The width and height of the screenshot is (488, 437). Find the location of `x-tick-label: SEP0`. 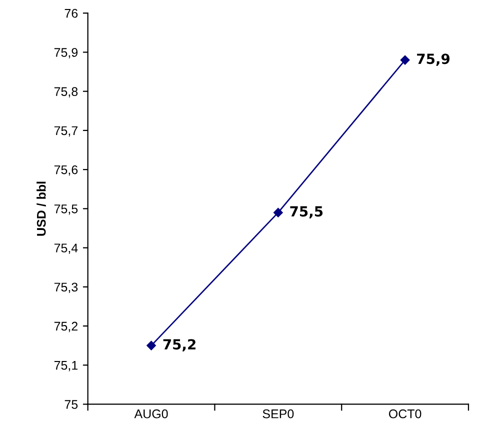

x-tick-label: SEP0 is located at coordinates (278, 413).